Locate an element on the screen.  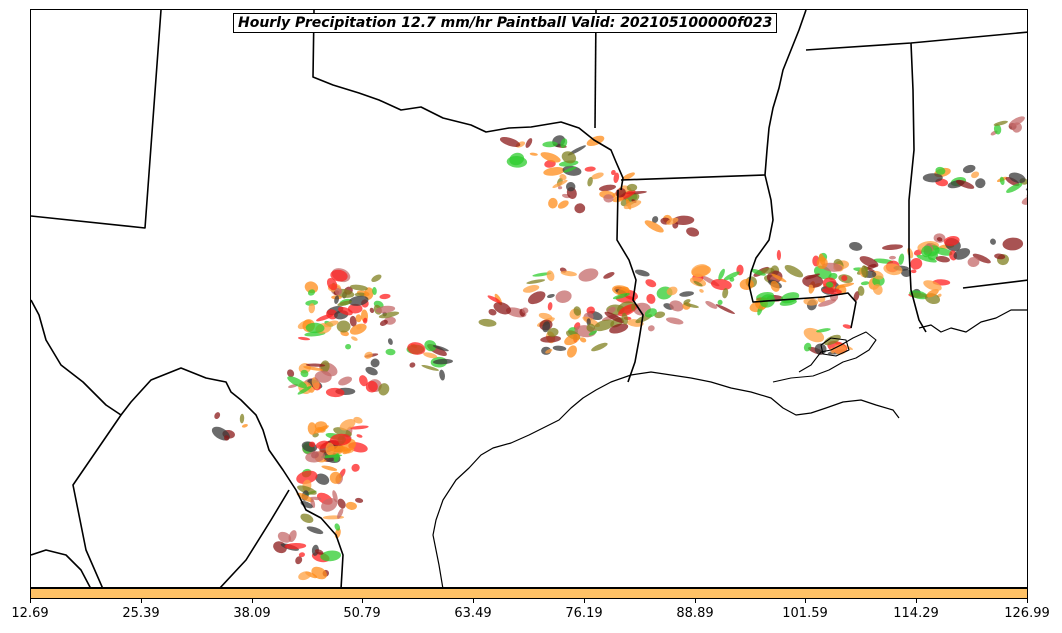
state-border-ok-north is located at coordinates (468, 100).